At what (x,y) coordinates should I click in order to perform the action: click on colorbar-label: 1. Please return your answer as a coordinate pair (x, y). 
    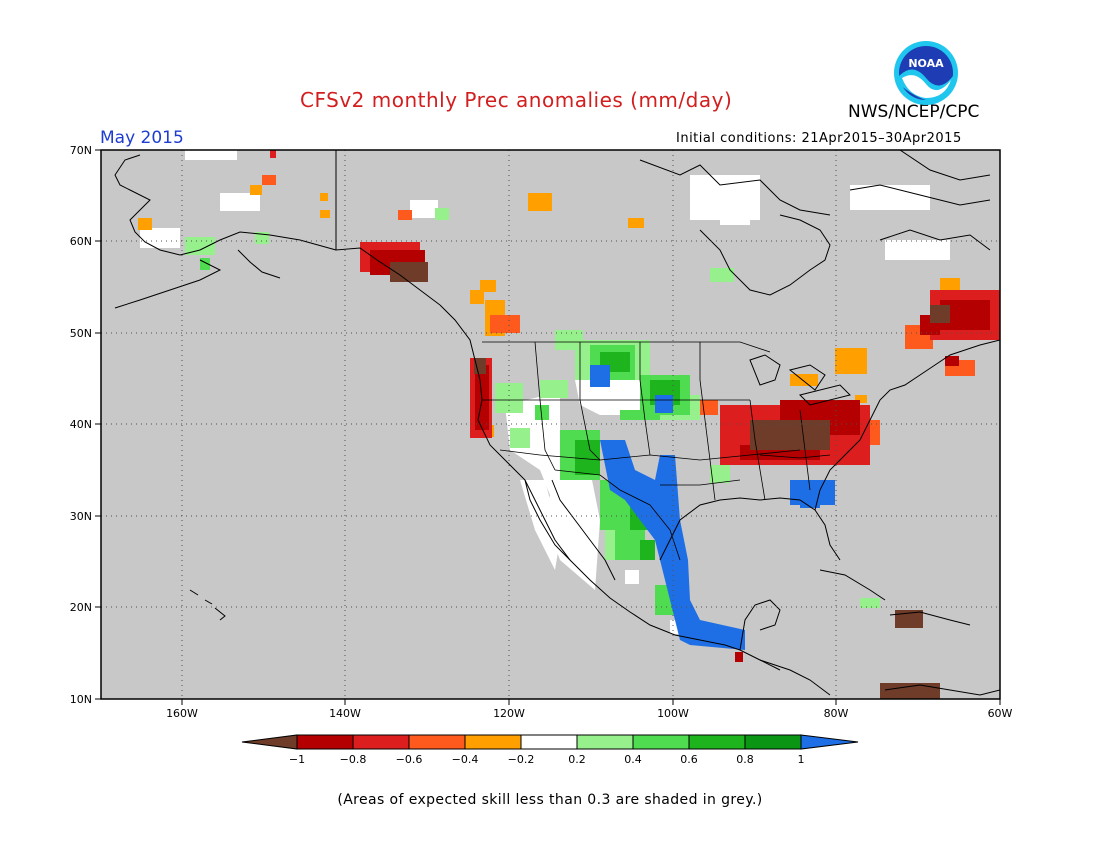
    Looking at the image, I should click on (801, 759).